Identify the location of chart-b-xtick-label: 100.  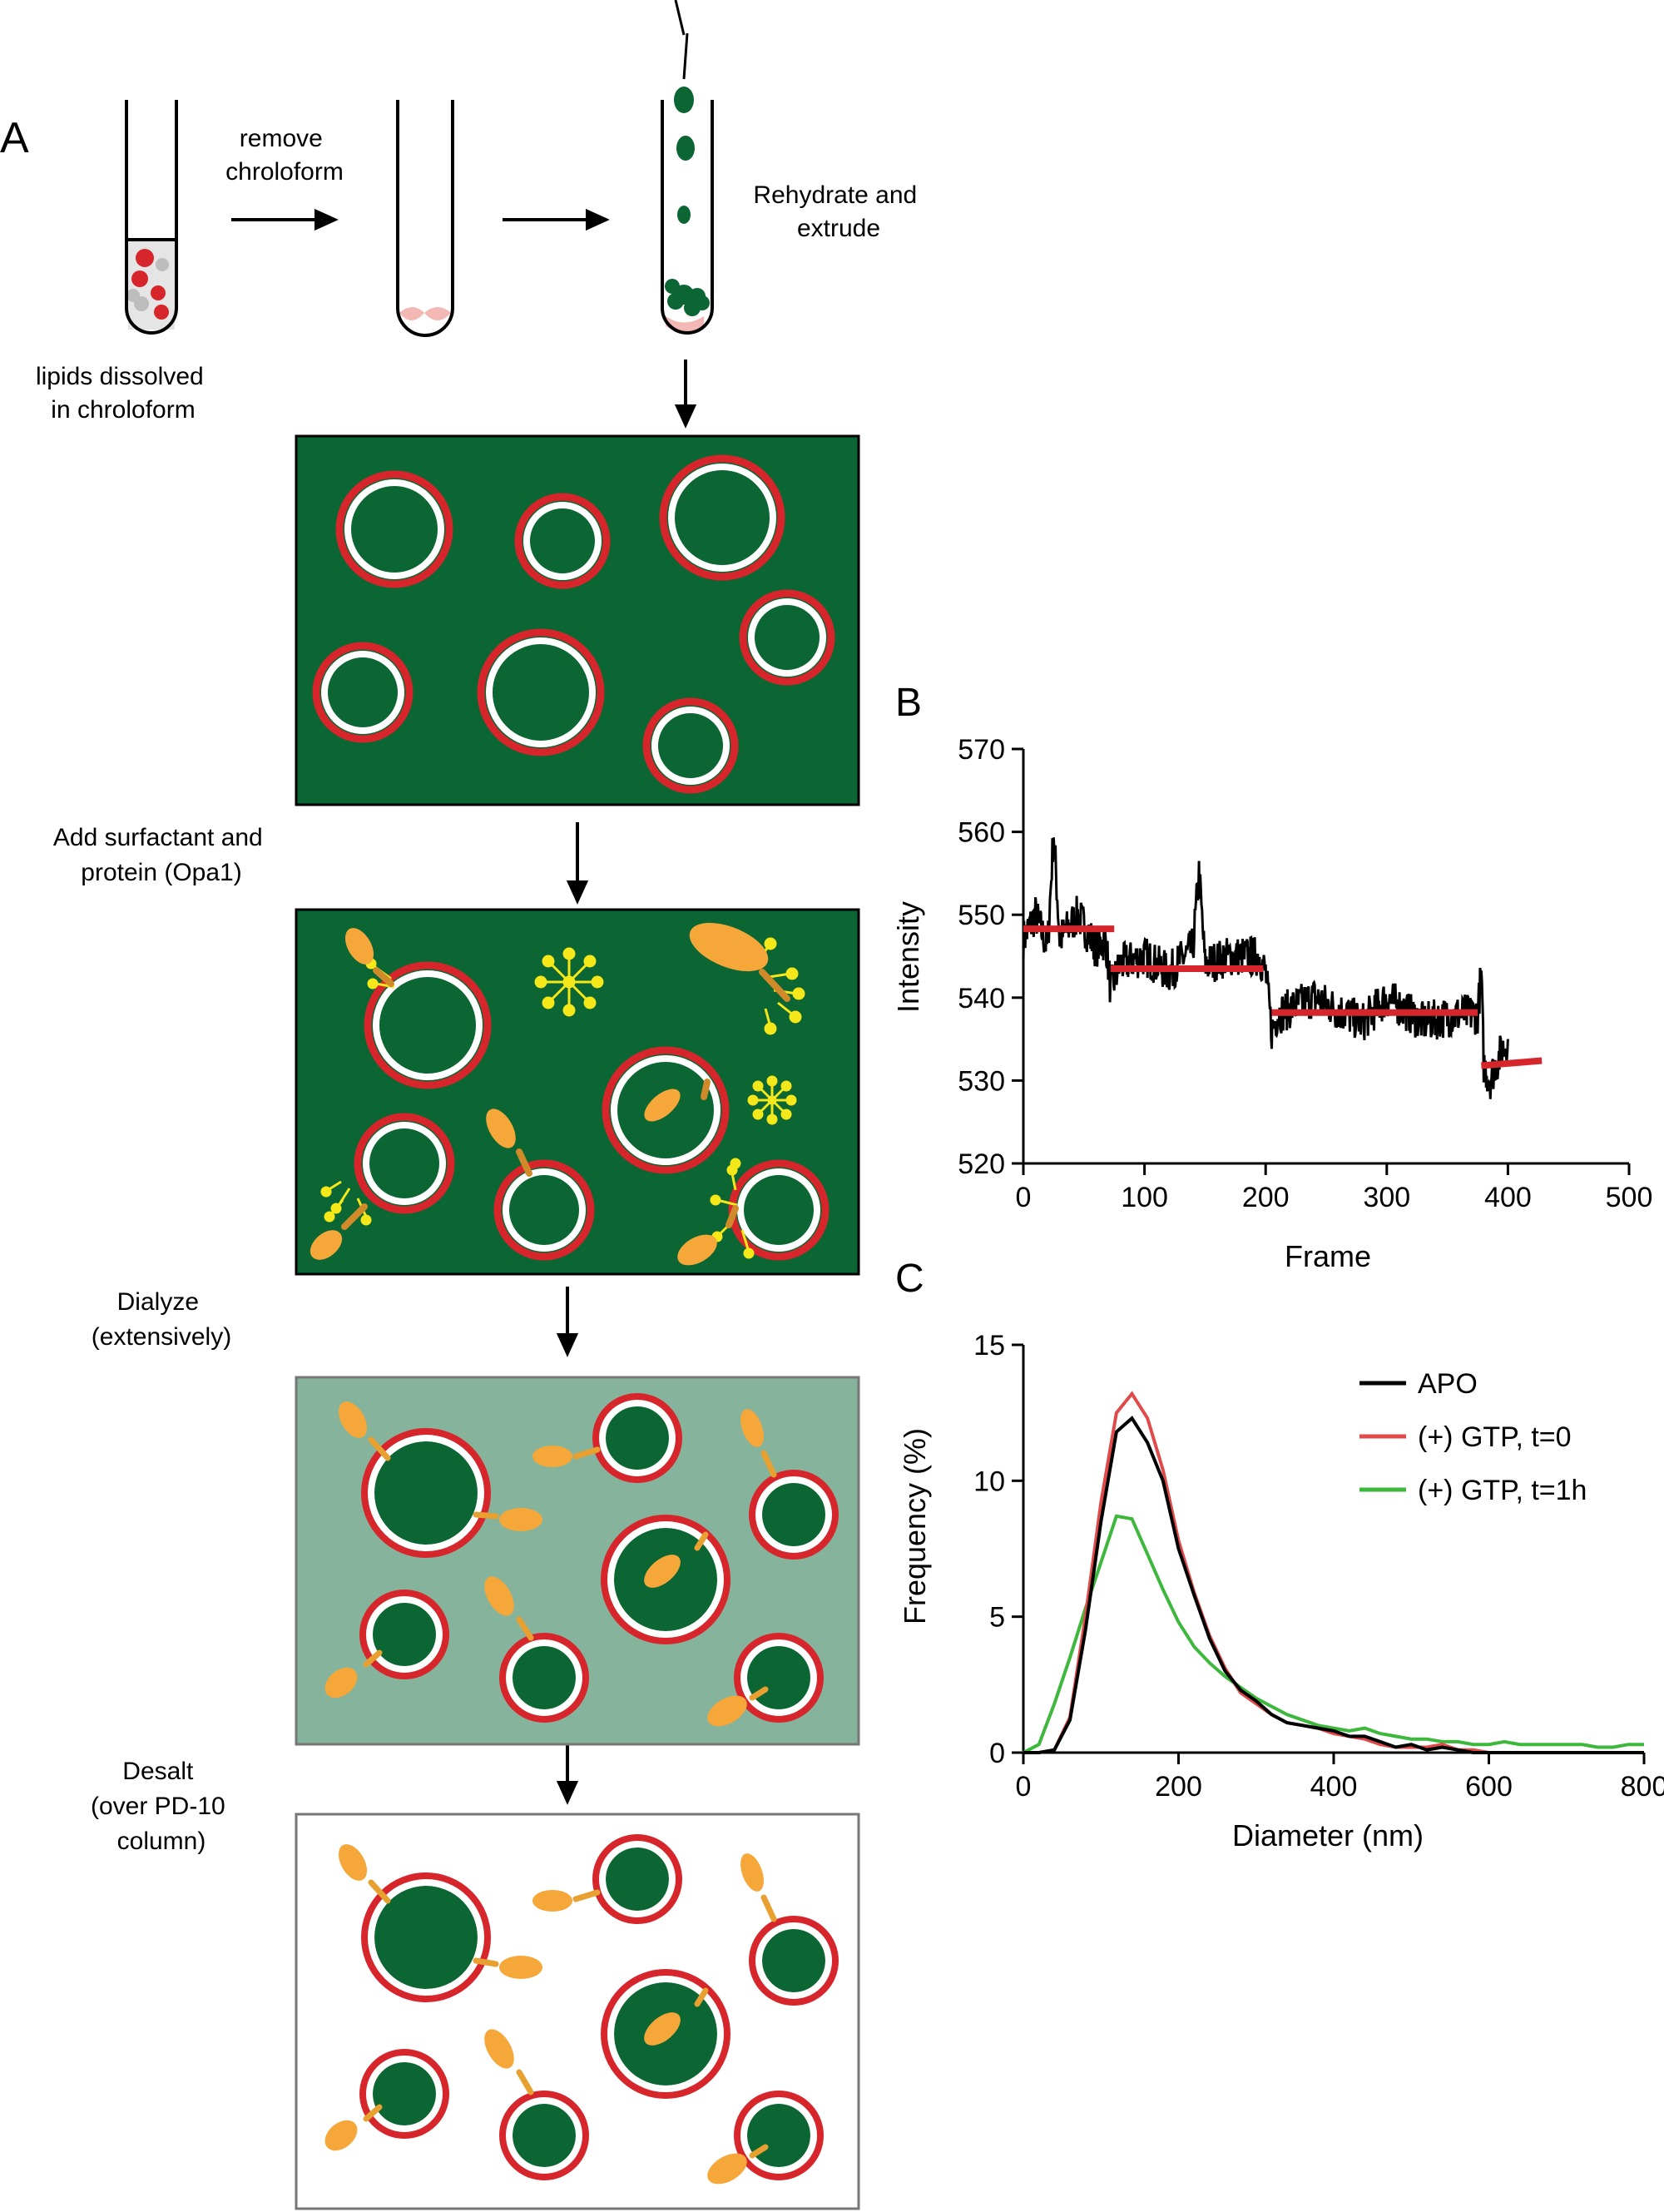
(1144, 1198).